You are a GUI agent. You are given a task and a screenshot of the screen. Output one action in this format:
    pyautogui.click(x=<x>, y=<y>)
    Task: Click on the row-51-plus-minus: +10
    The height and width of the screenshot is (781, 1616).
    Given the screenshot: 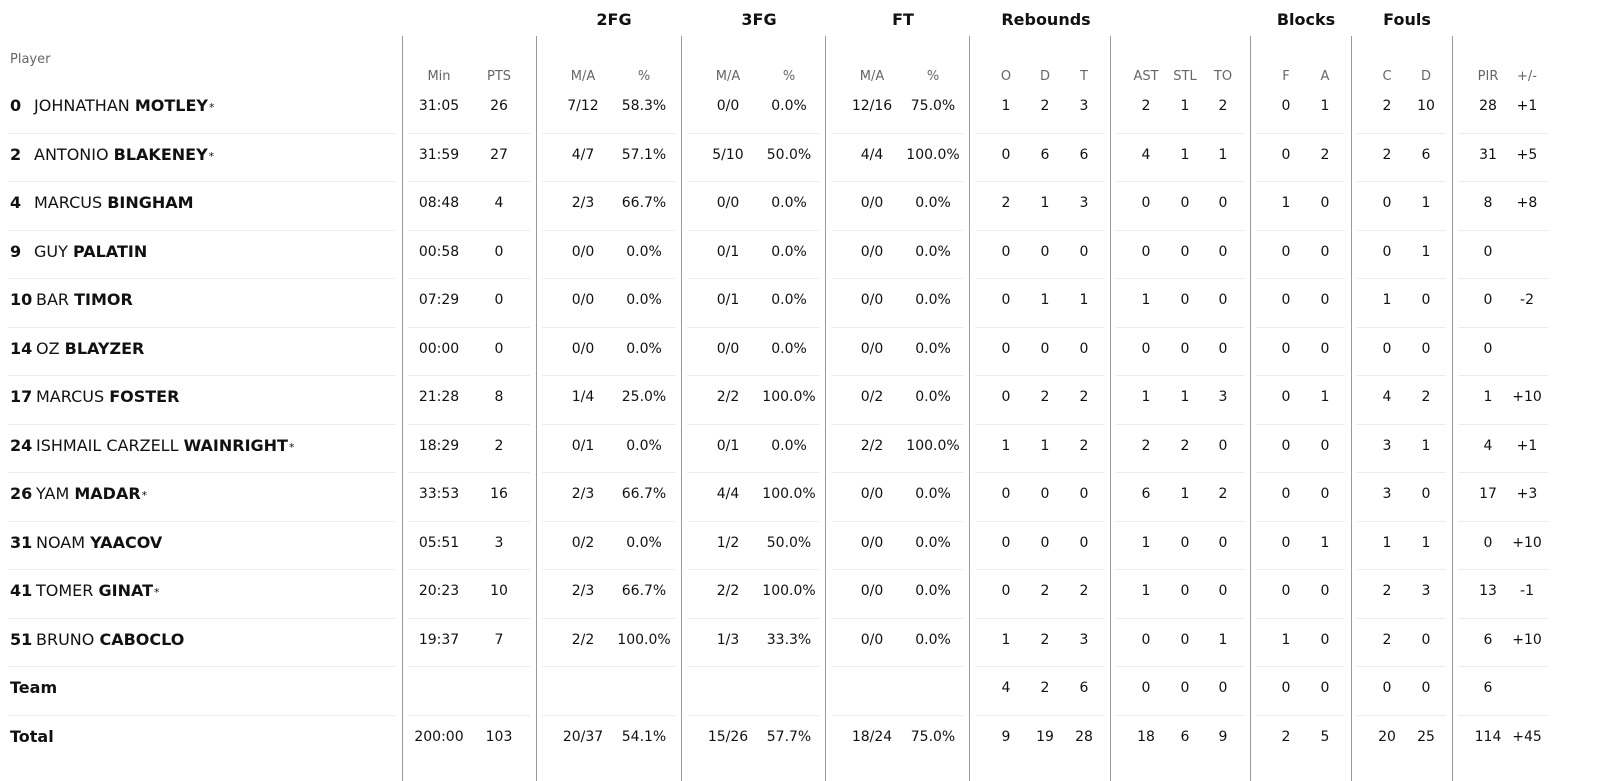 What is the action you would take?
    pyautogui.click(x=1527, y=640)
    